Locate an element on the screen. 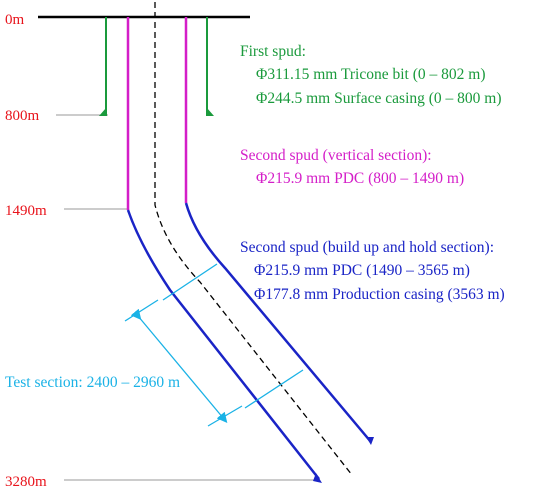 The height and width of the screenshot is (492, 550). first-spud-title: First spud: is located at coordinates (273, 51).